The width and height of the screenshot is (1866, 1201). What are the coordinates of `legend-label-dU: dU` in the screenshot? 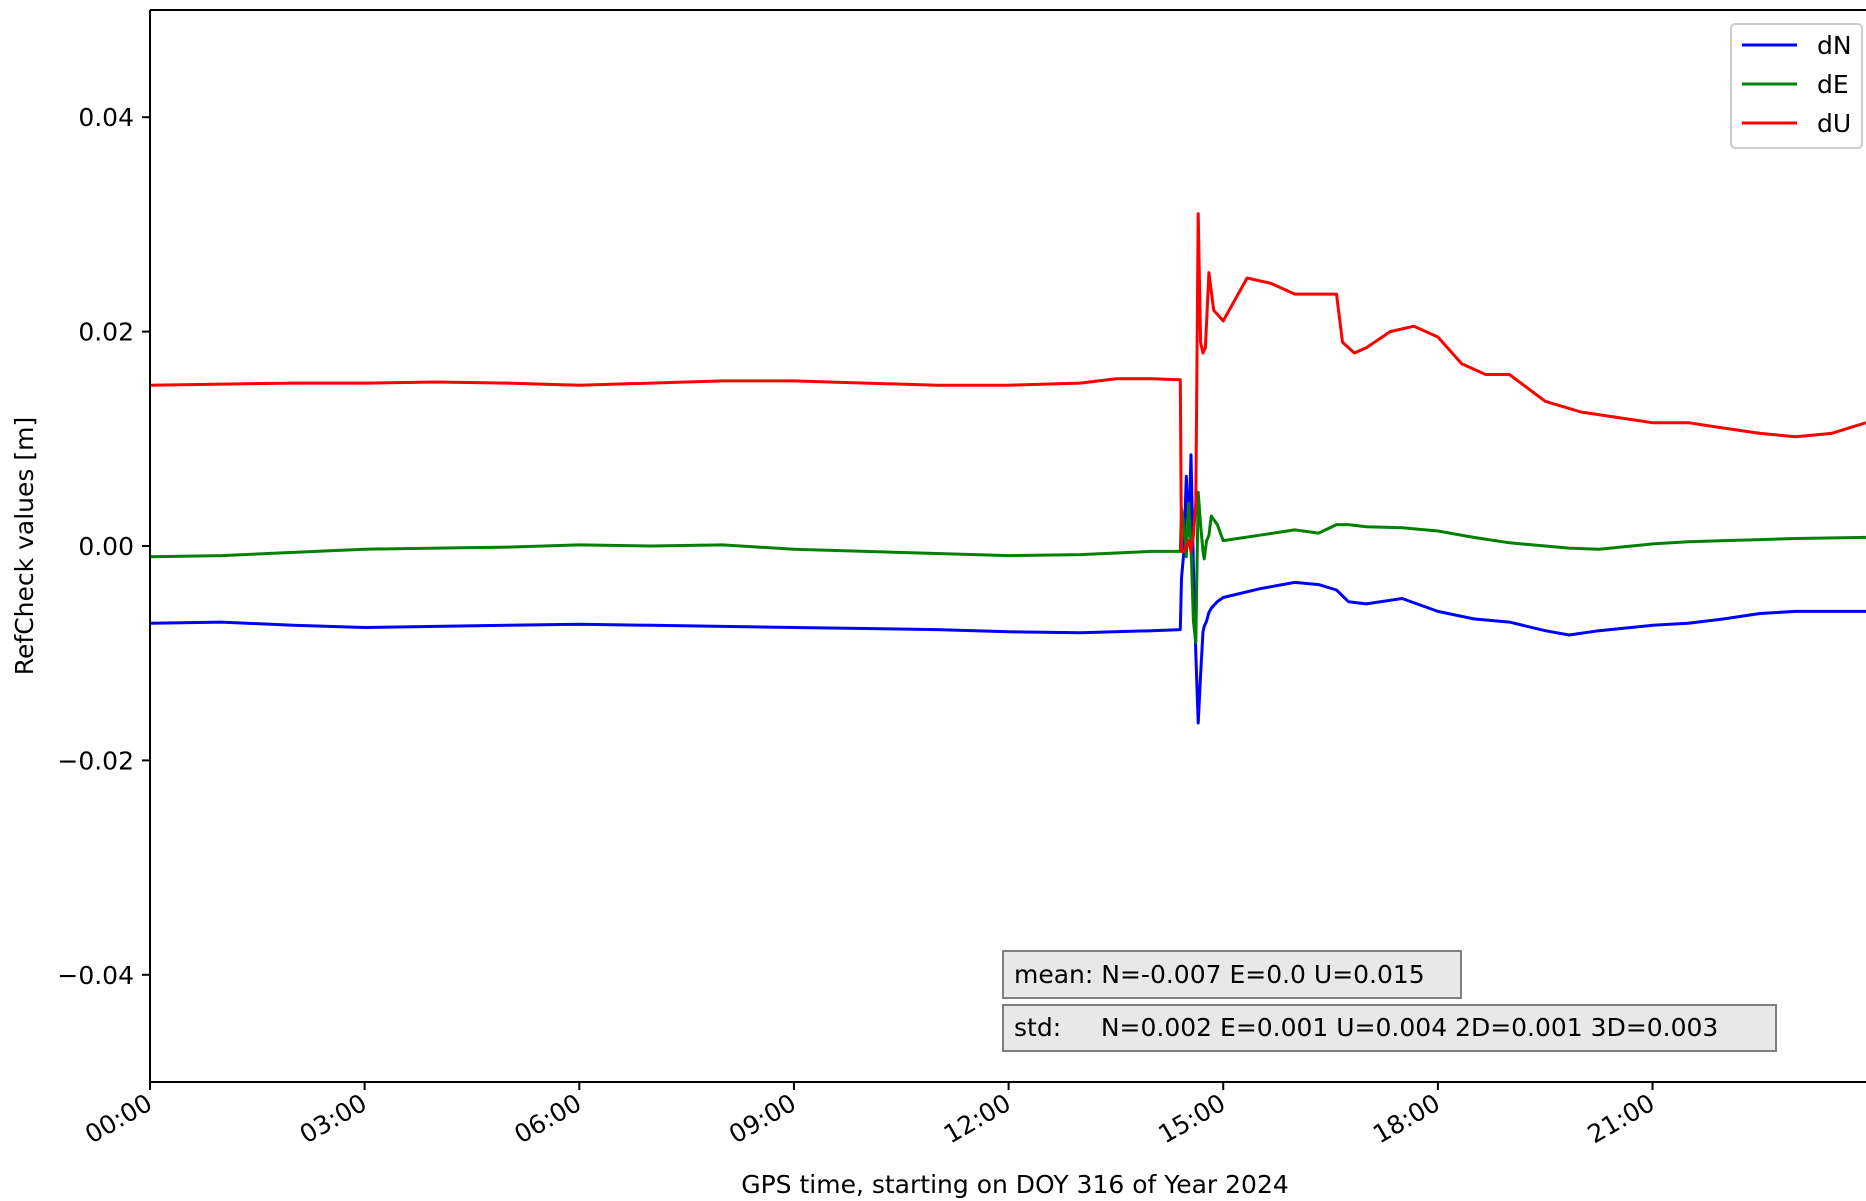 It's located at (1834, 123).